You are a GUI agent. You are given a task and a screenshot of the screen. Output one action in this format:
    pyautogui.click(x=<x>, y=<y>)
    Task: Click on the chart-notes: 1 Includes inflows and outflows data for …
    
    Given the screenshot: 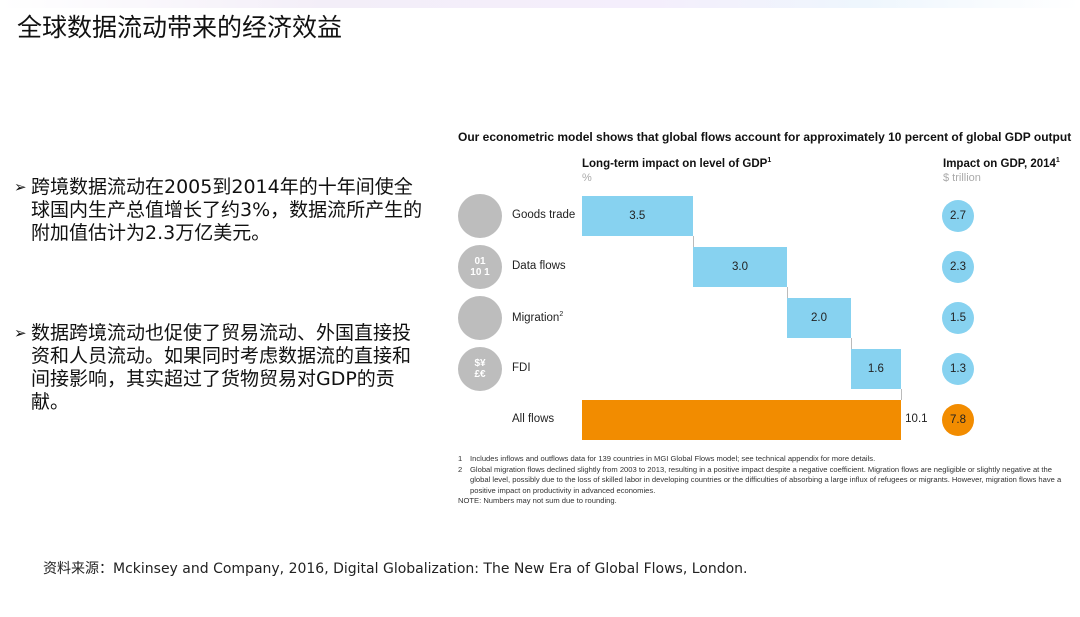 What is the action you would take?
    pyautogui.click(x=763, y=480)
    